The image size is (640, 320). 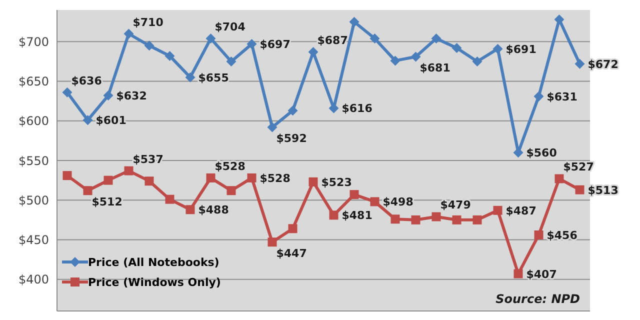 I want to click on legend-label: Price (All Notebooks), so click(x=154, y=262).